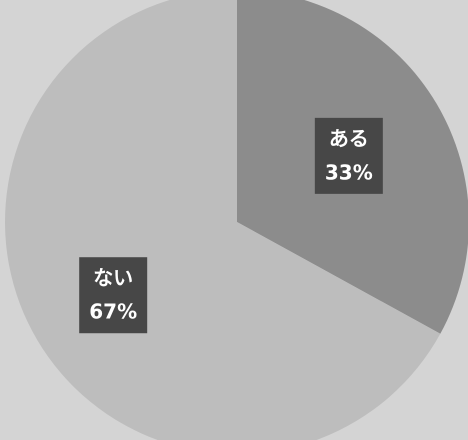 Image resolution: width=468 pixels, height=440 pixels. Describe the element at coordinates (349, 172) in the screenshot. I see `value-label: 33%` at that location.